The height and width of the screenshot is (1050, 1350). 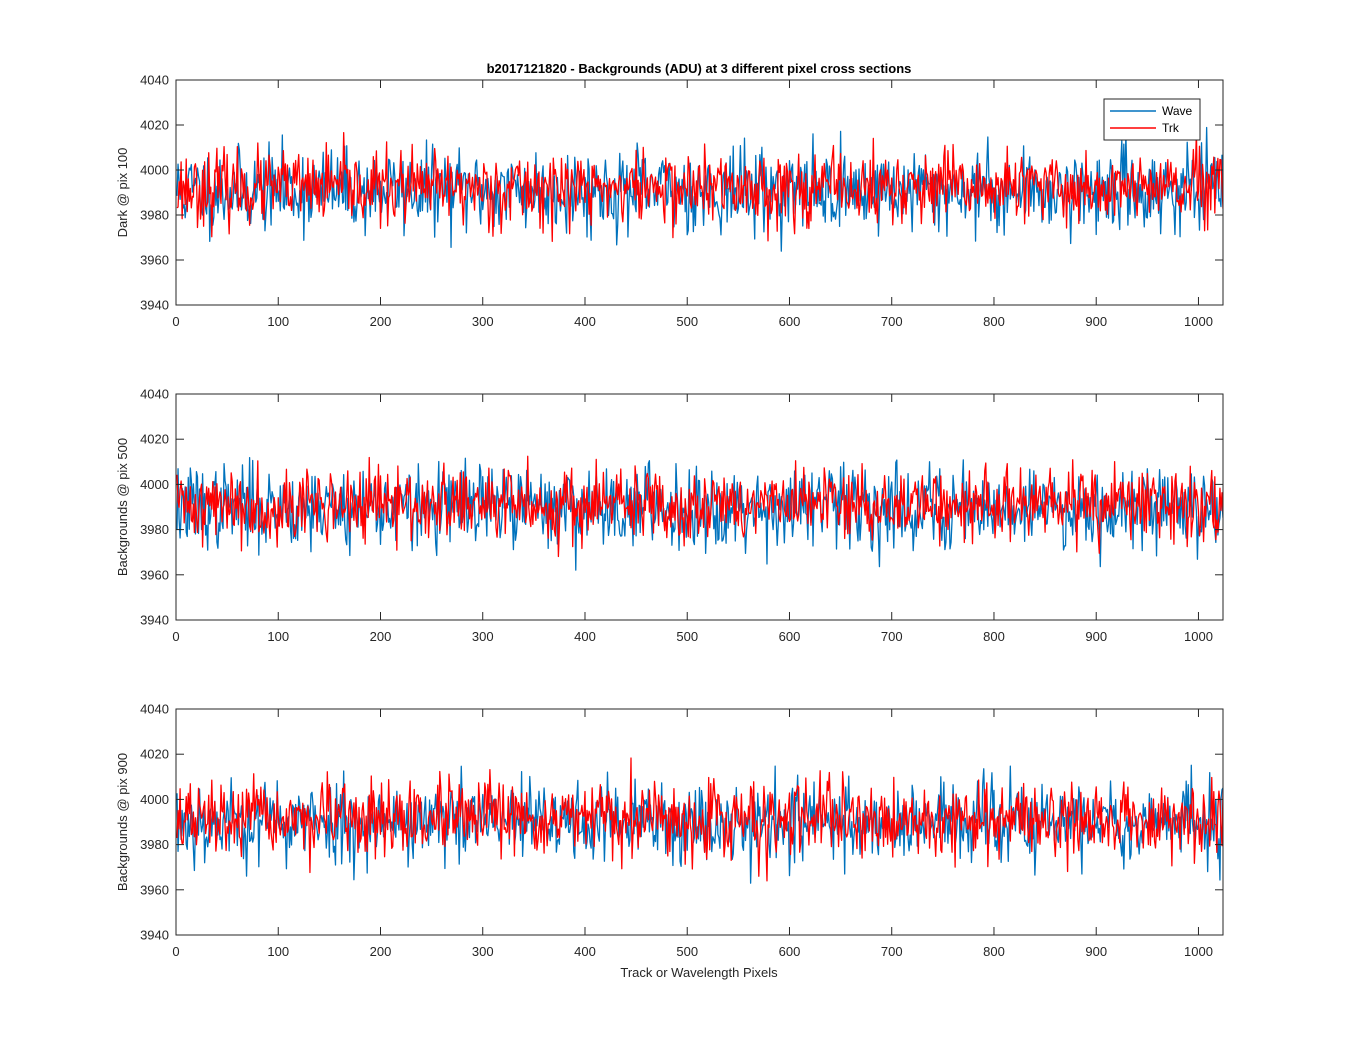 I want to click on y-axis-label: Backgrounds @ pix 500, so click(x=122, y=507).